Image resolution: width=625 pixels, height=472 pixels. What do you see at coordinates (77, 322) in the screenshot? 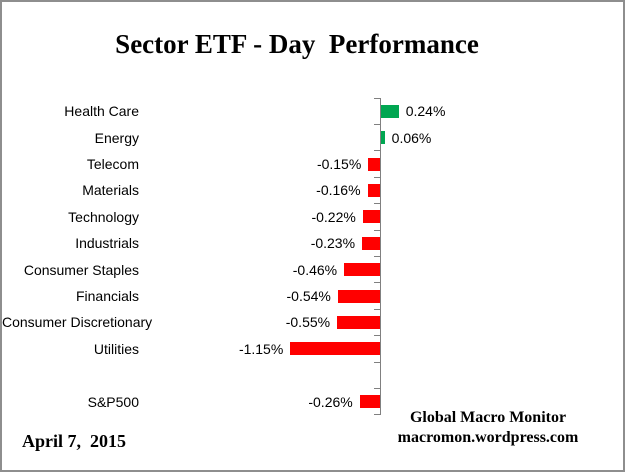
I see `category-label: Consumer Discretionary` at bounding box center [77, 322].